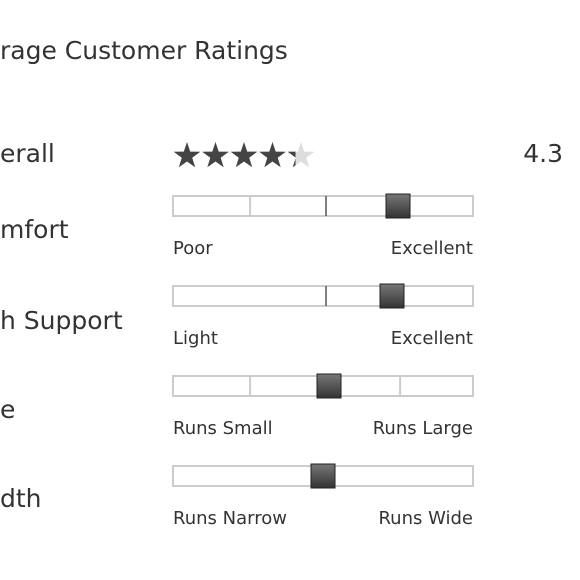 Image resolution: width=580 pixels, height=580 pixels. Describe the element at coordinates (223, 428) in the screenshot. I see `low-label: Runs Small` at that location.